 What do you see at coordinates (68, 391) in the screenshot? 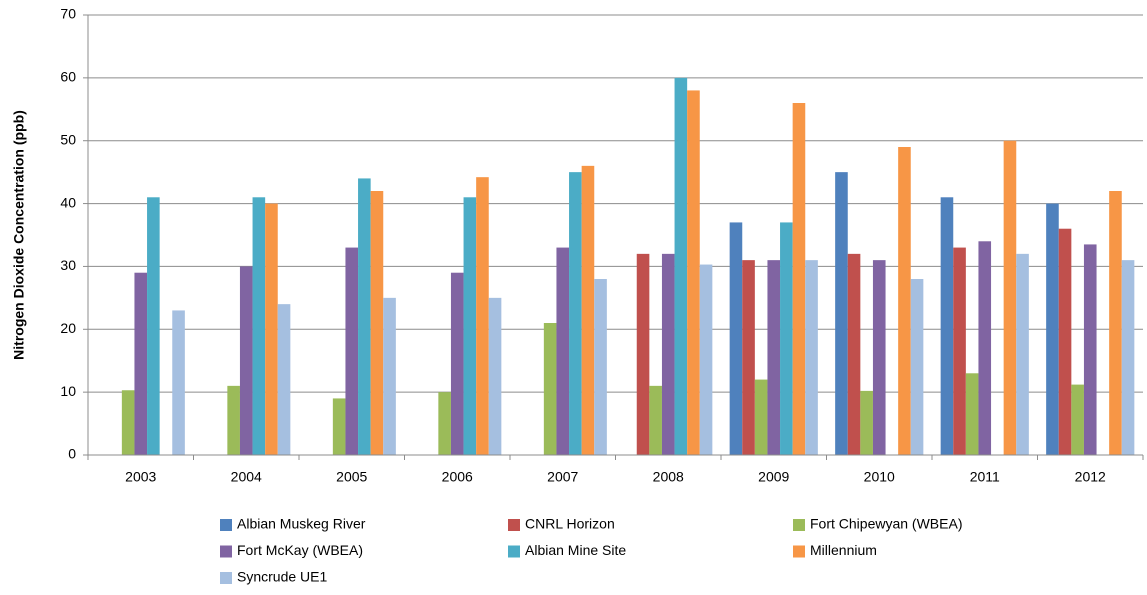
I see `y-tick-label: 10` at bounding box center [68, 391].